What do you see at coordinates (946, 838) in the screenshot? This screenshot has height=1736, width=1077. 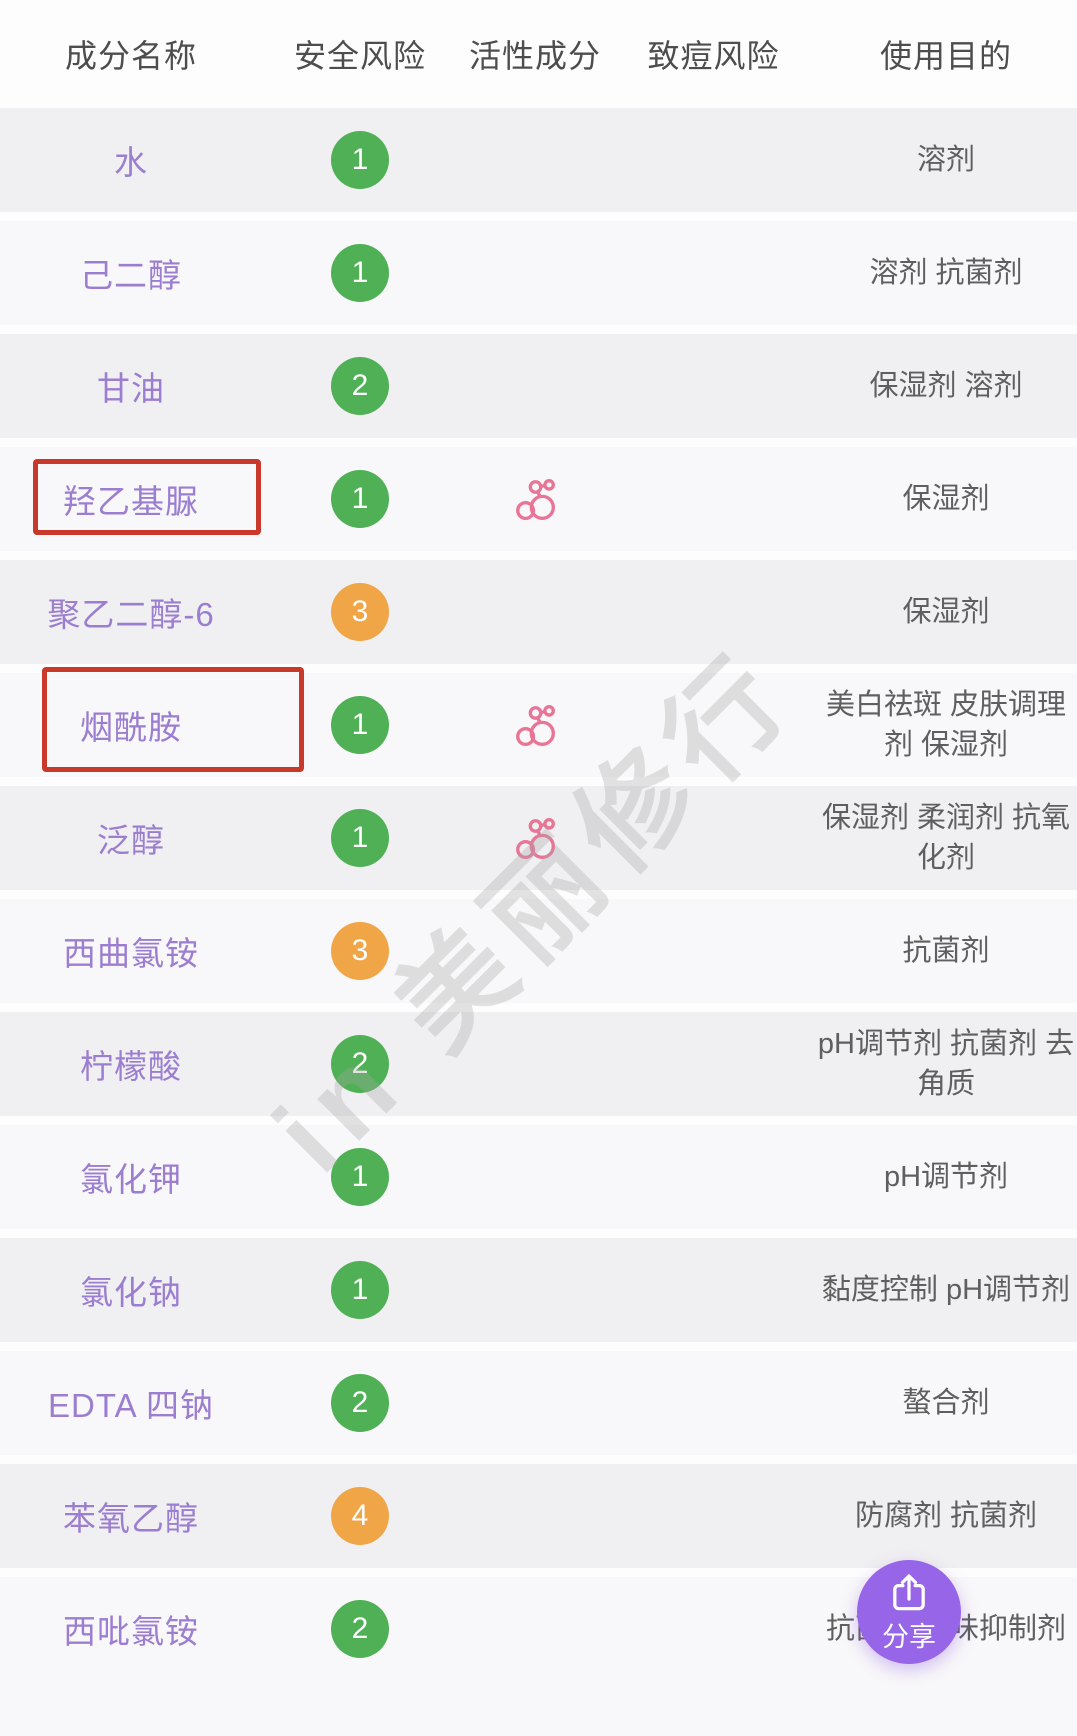 I see `purpose-text: 保湿剂 柔润剂 抗氧化剂` at bounding box center [946, 838].